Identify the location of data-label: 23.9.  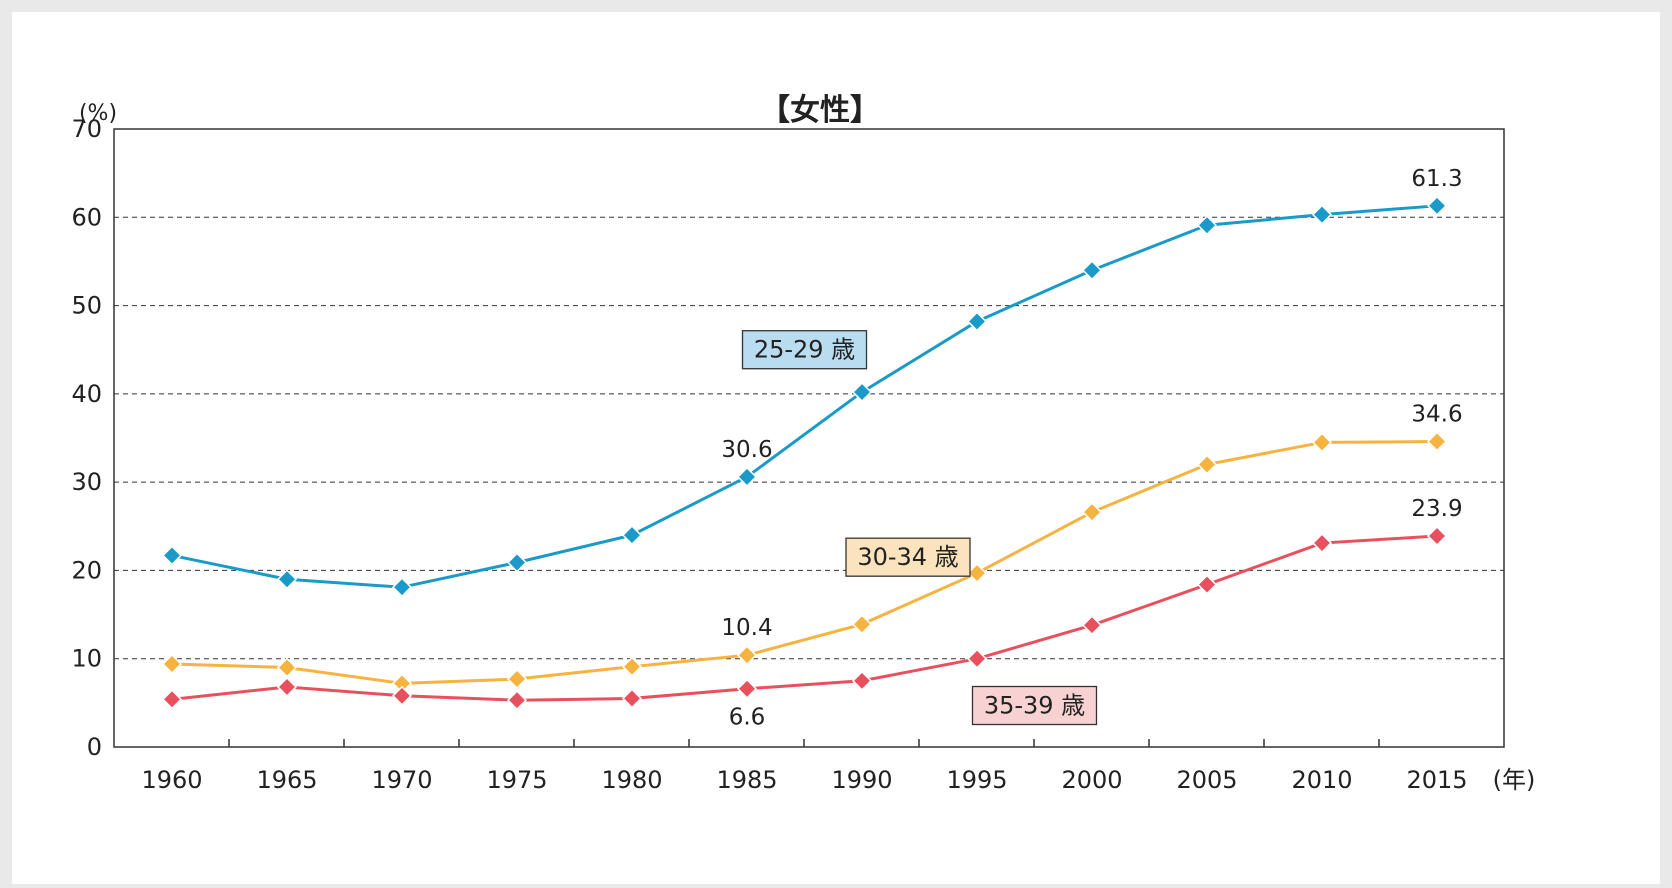
(1436, 509).